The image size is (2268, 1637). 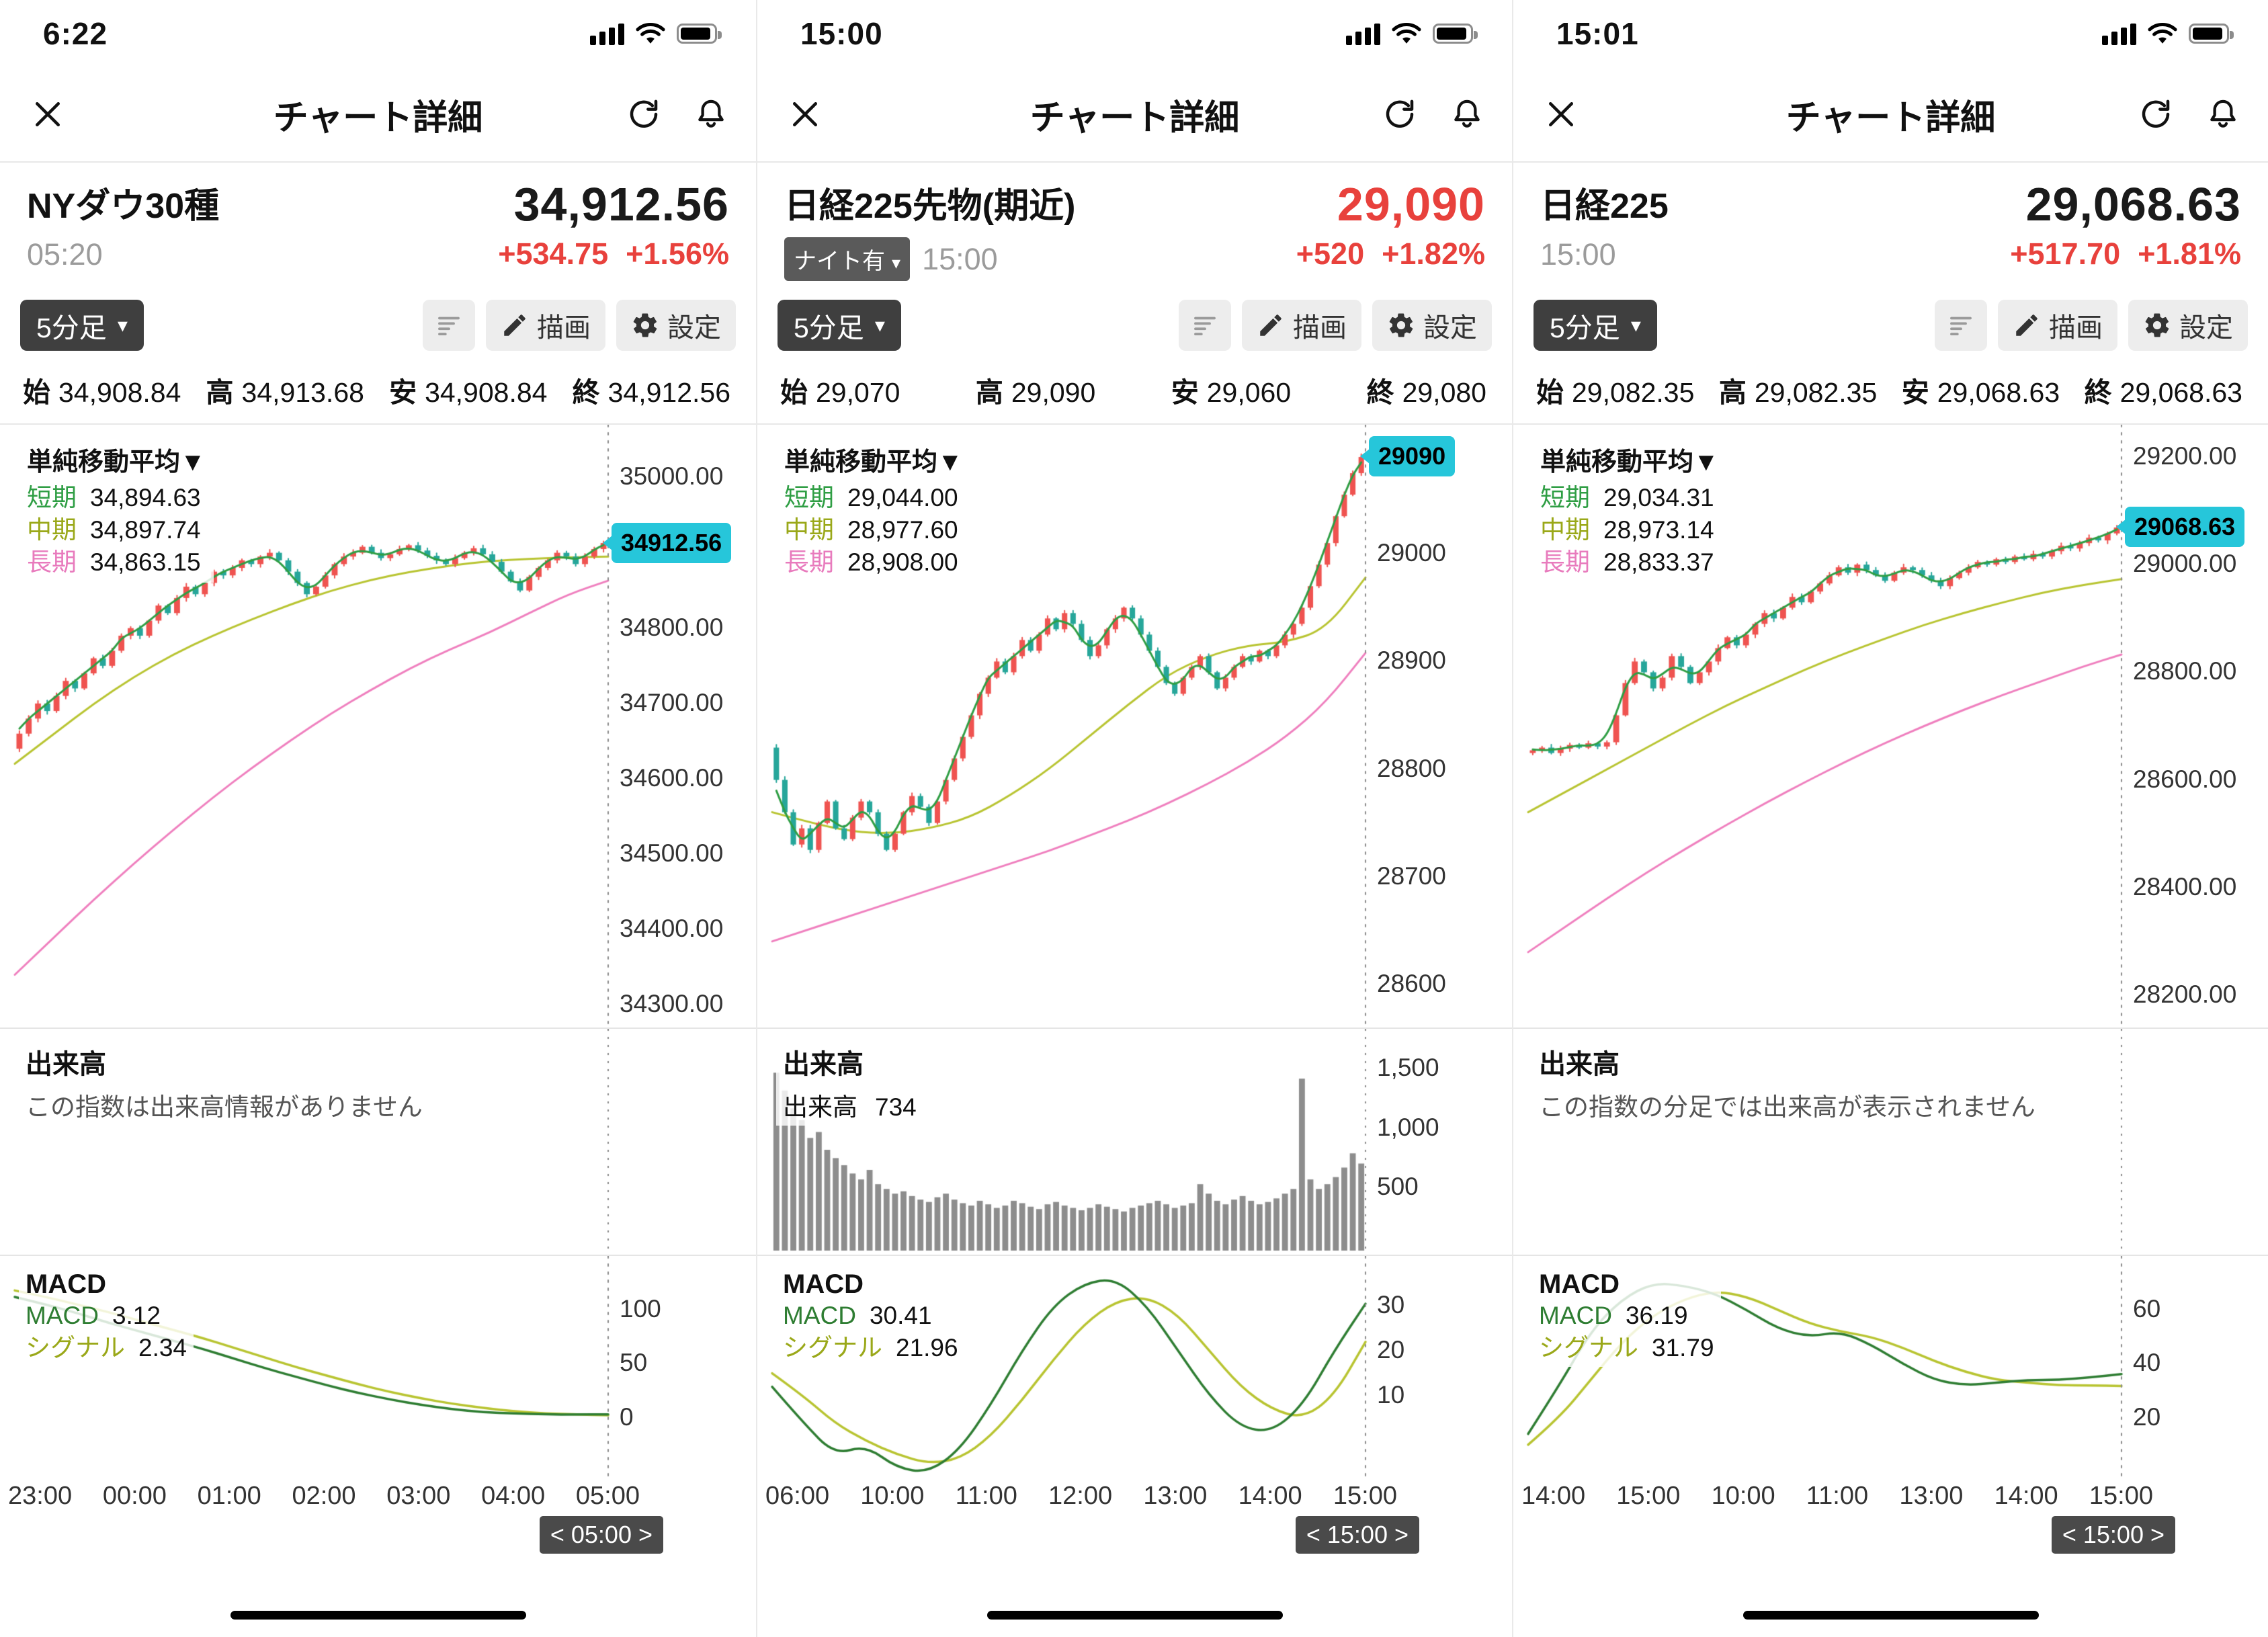 I want to click on status-time: 15:01, so click(x=1598, y=33).